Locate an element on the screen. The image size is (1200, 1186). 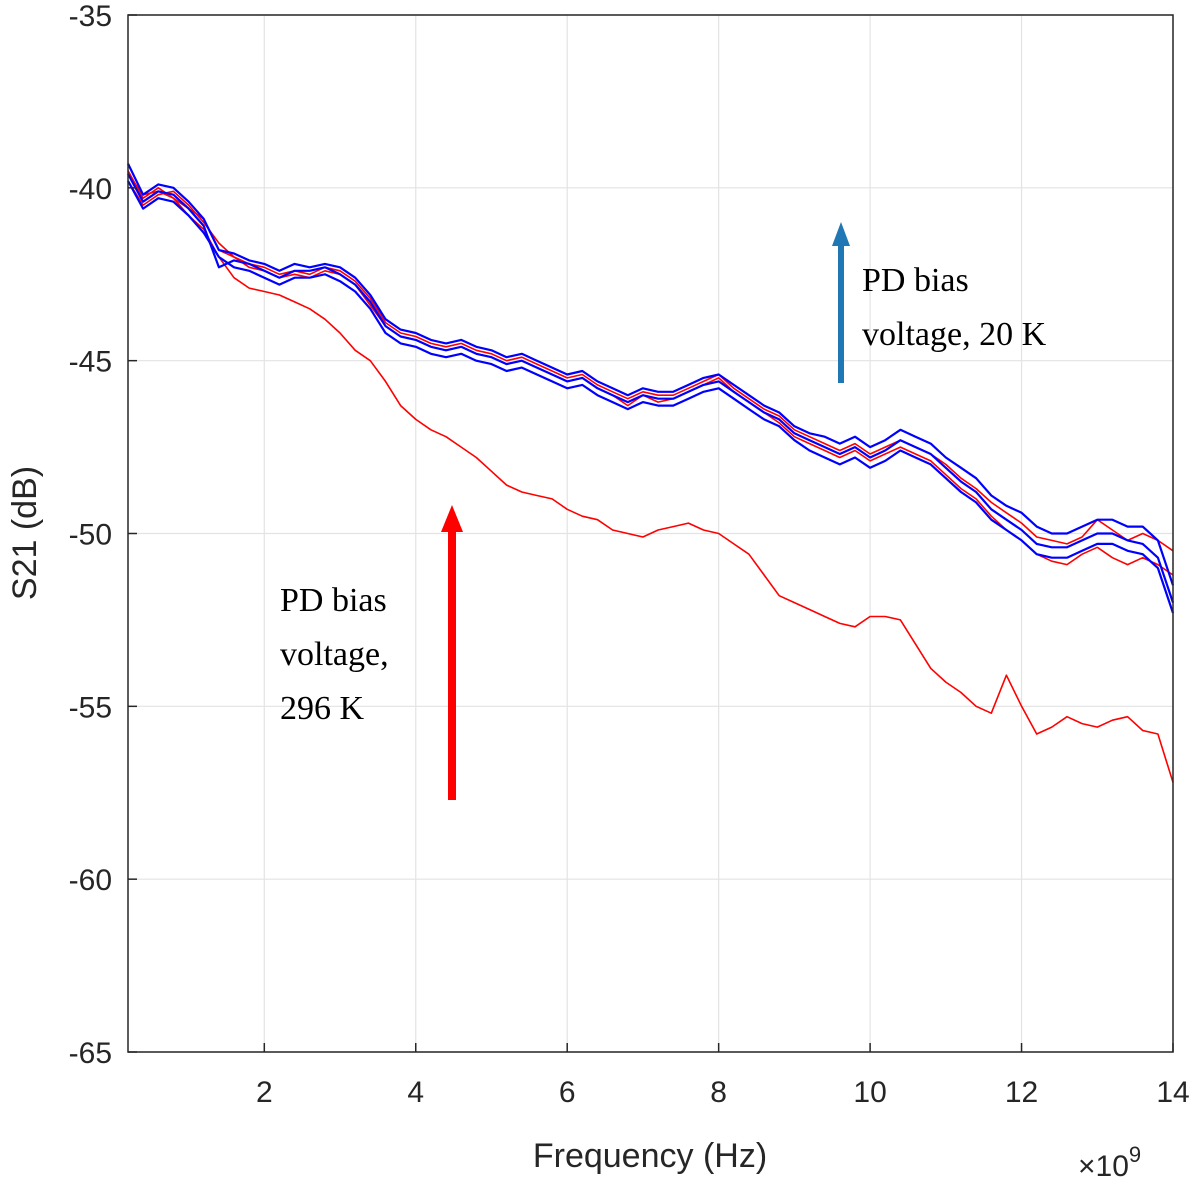
x-tick-label: 10 is located at coordinates (869, 1092).